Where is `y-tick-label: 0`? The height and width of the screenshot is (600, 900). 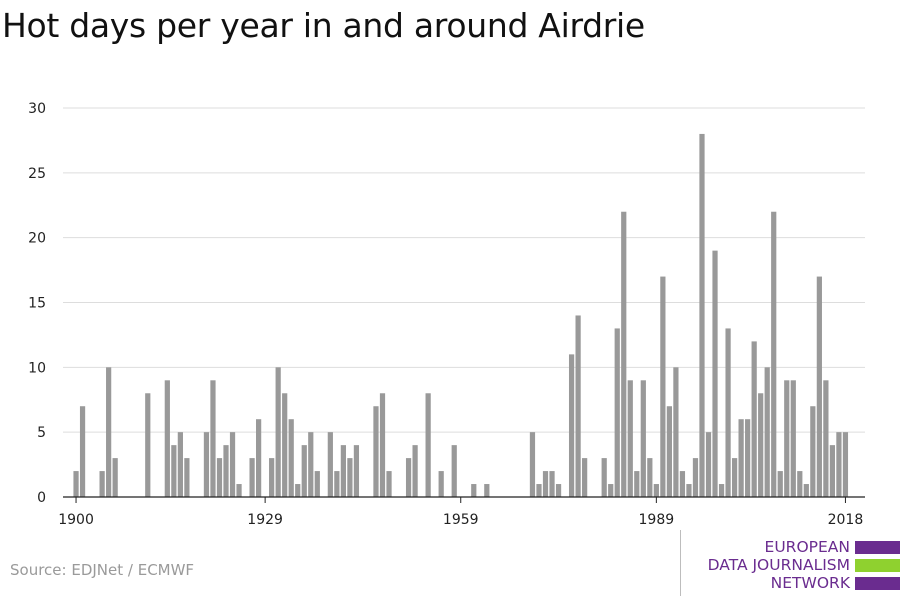
y-tick-label: 0 is located at coordinates (41, 498).